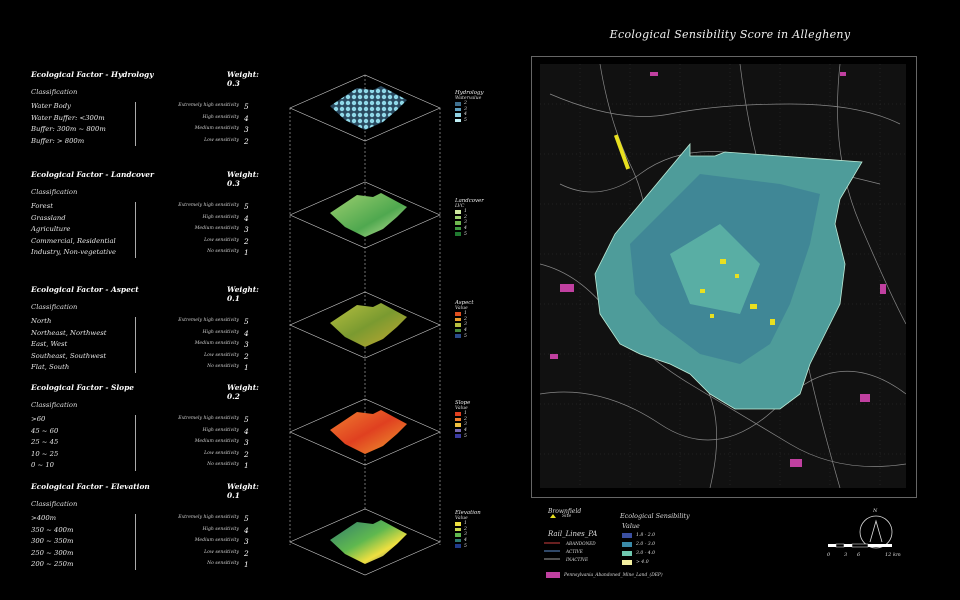  I want to click on class-label: Flat, South, so click(50, 367).